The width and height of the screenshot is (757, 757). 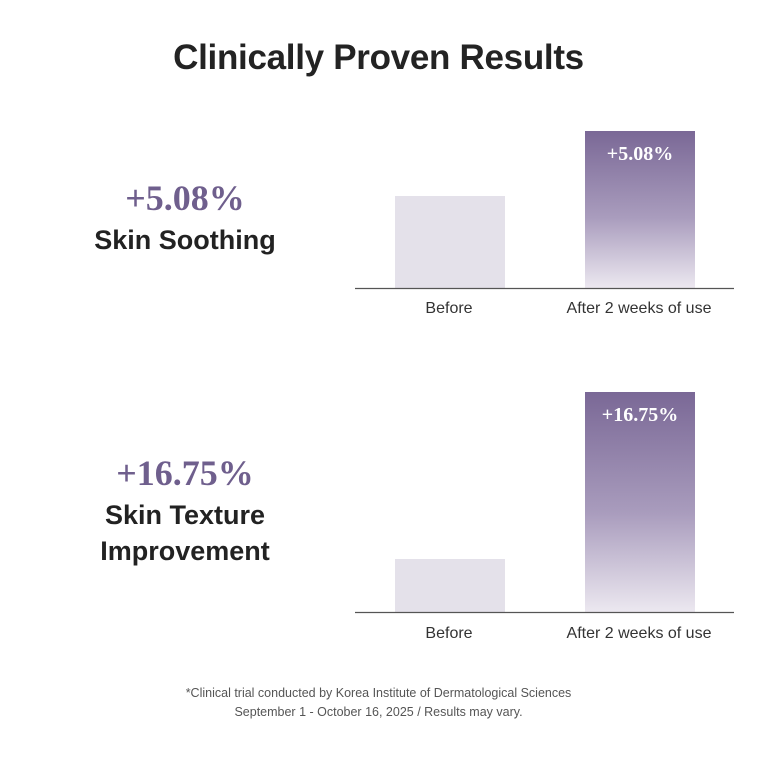 What do you see at coordinates (185, 198) in the screenshot?
I see `stat-percentage: +5.08%` at bounding box center [185, 198].